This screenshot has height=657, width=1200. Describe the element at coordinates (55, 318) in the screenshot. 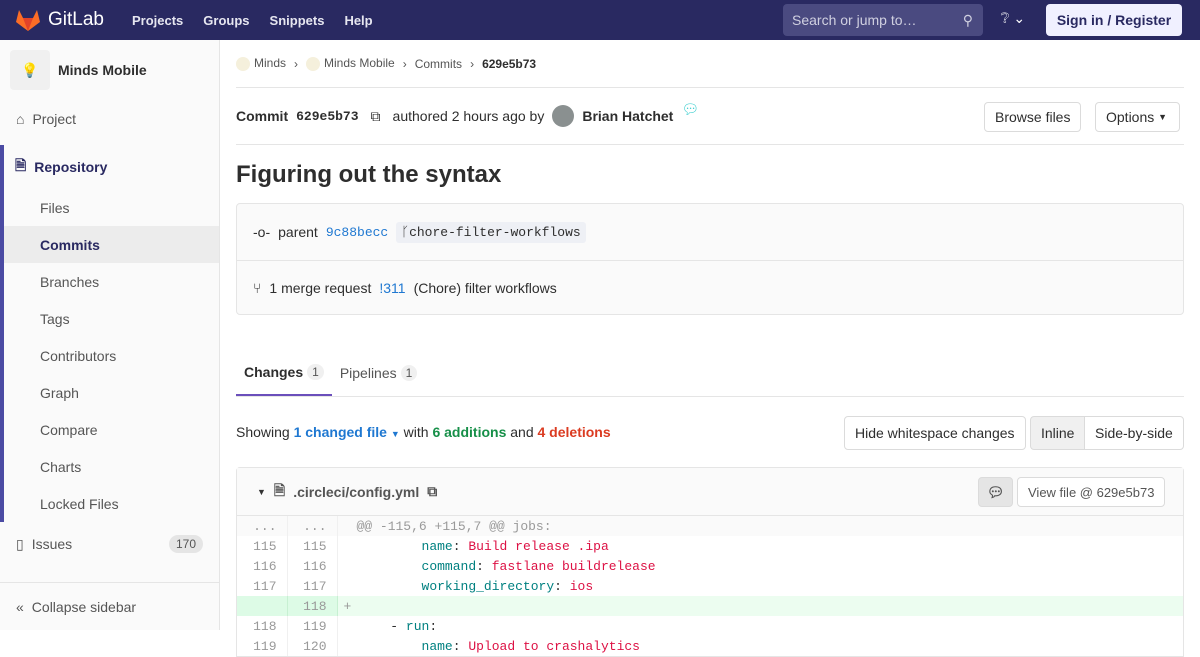

I see `sidebar-item-tags: Tags` at that location.